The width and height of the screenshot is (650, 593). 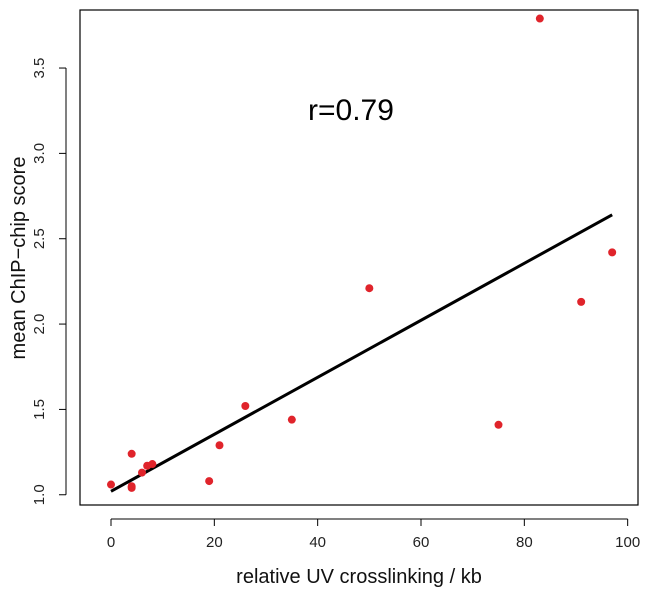 I want to click on x-tick-label: 80, so click(x=524, y=542).